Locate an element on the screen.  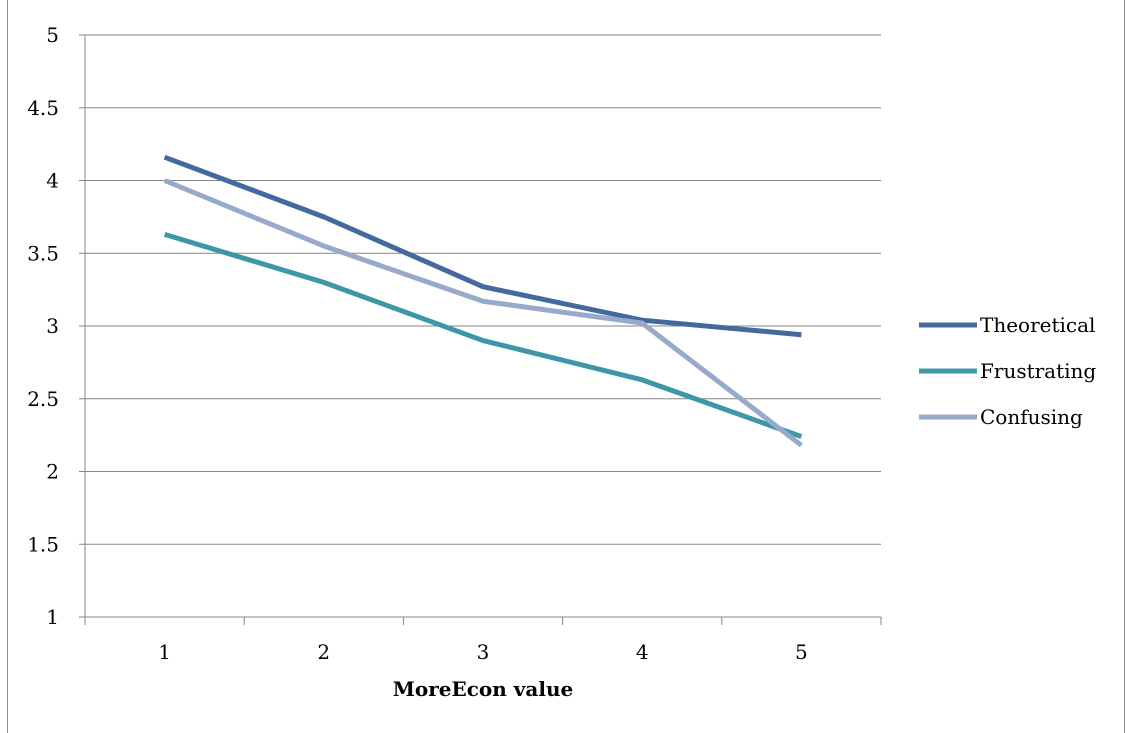
legend-label: Frustrating is located at coordinates (1038, 371).